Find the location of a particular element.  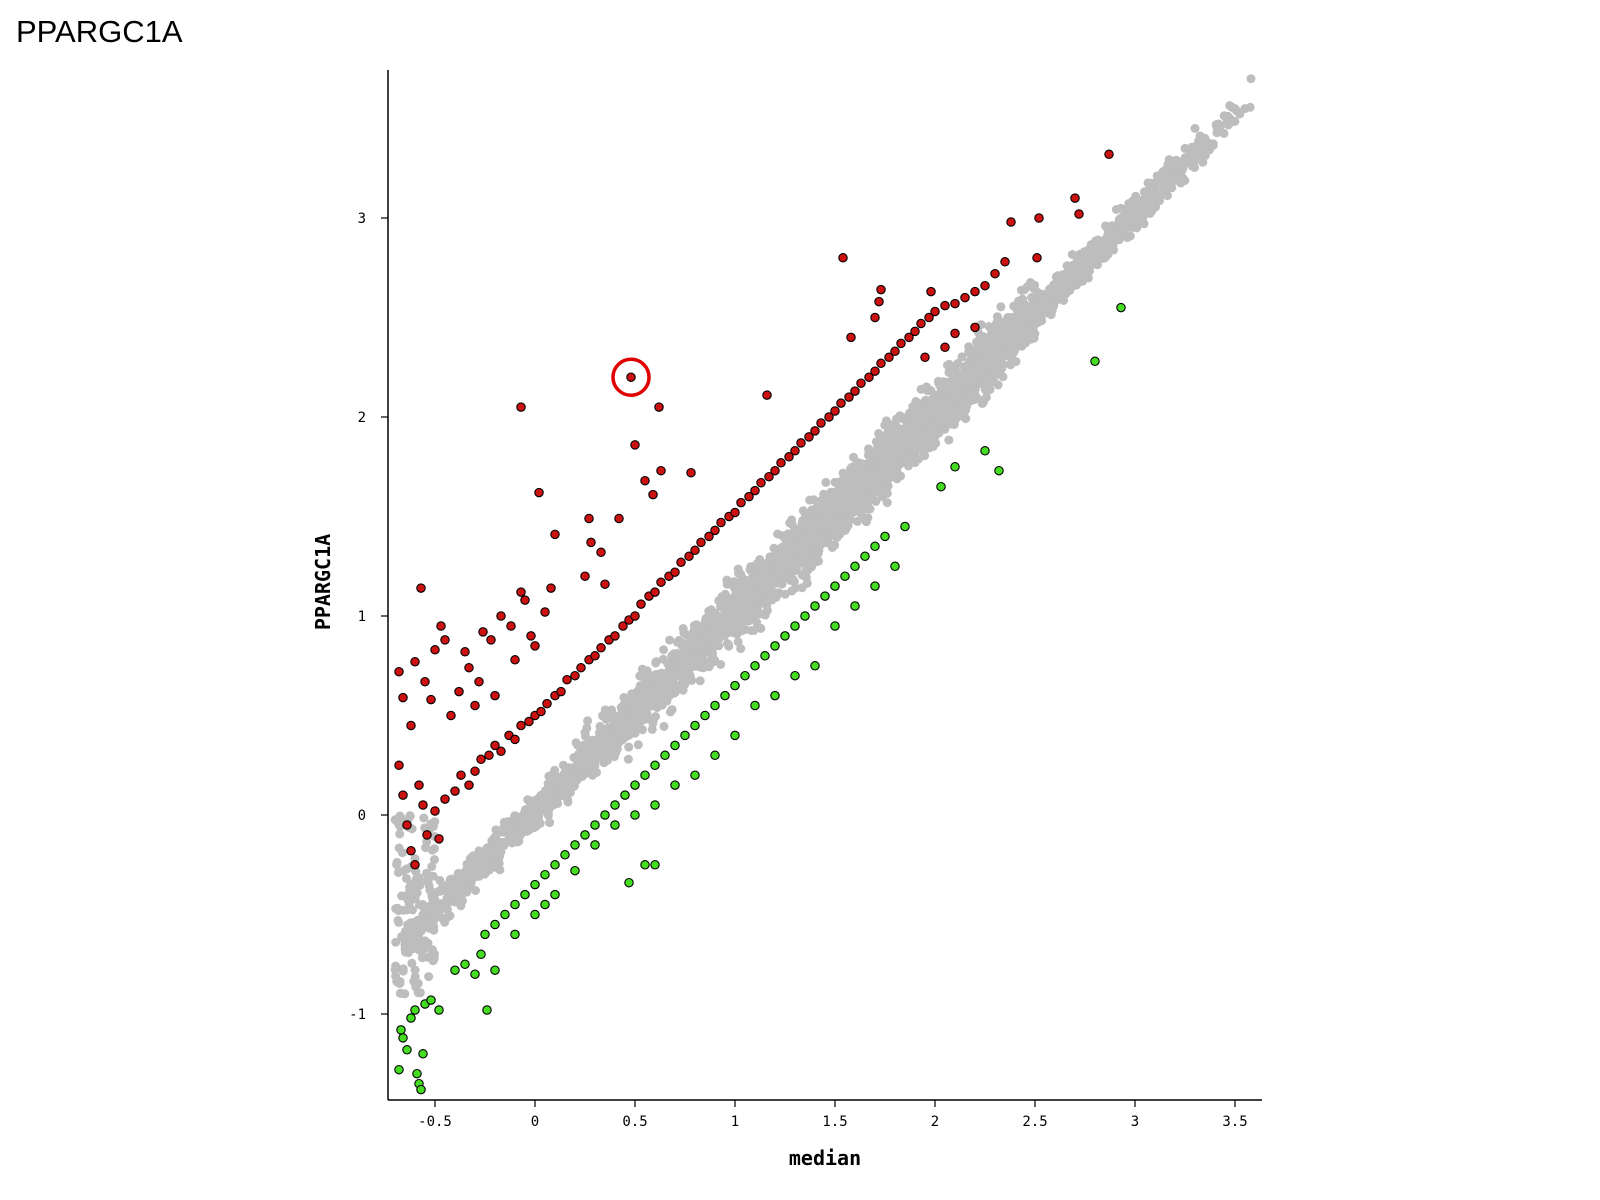

y-tick-label: -1 is located at coordinates (357, 1015).